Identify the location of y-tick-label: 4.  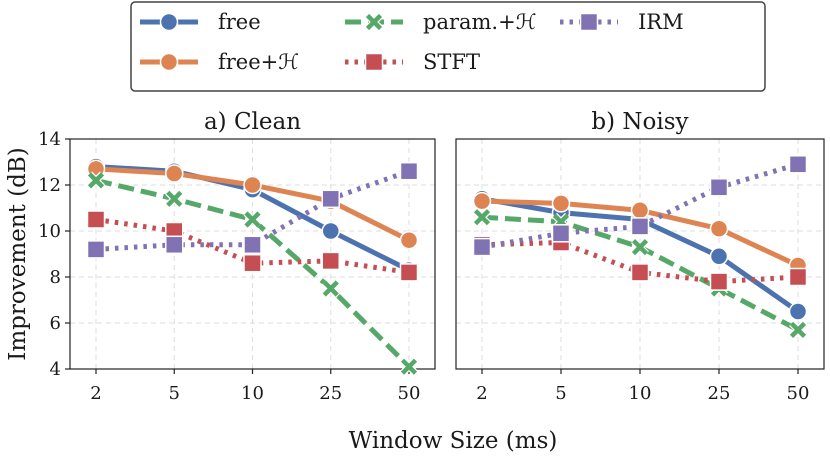
(55, 369).